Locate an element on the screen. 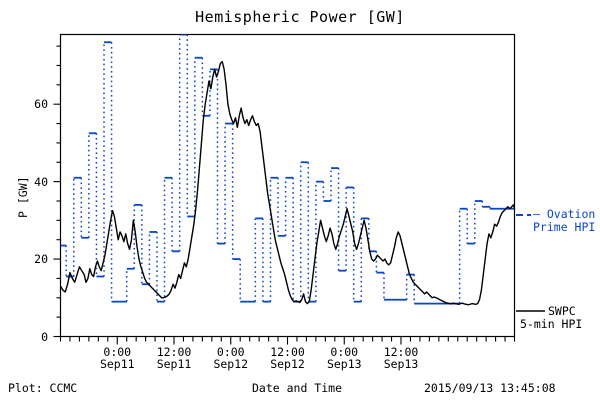 This screenshot has height=400, width=600. y-tick-label: 60 is located at coordinates (41, 104).